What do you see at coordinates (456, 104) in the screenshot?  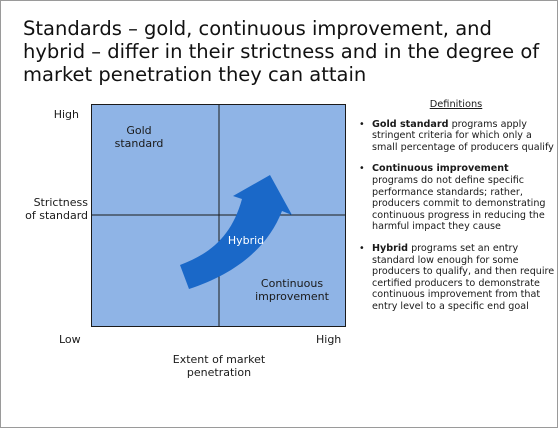 I see `definitions-heading: Definitions` at bounding box center [456, 104].